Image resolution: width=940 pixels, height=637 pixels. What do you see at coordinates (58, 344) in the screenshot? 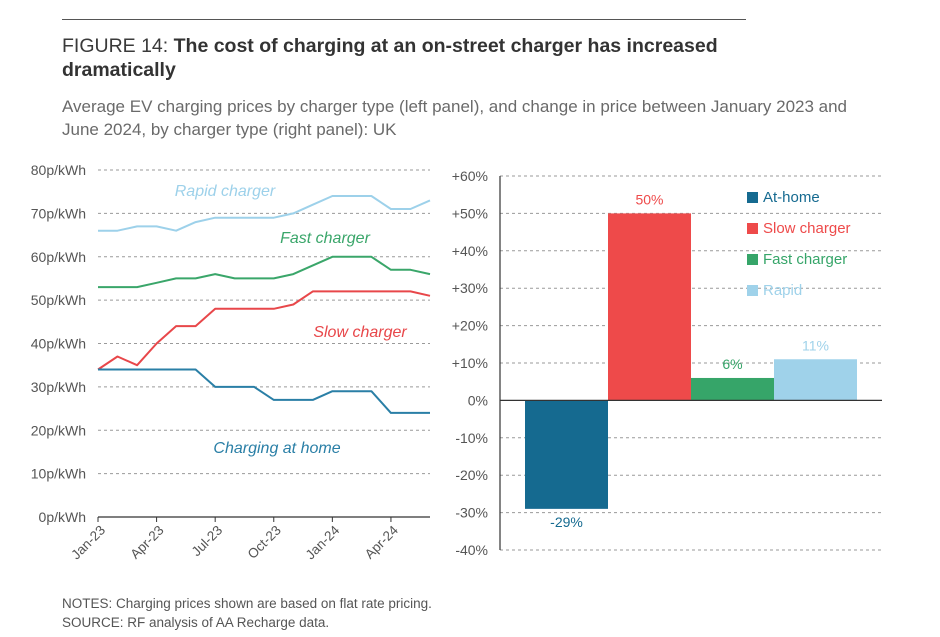
I see `y-tick-label: 40p/kWh` at bounding box center [58, 344].